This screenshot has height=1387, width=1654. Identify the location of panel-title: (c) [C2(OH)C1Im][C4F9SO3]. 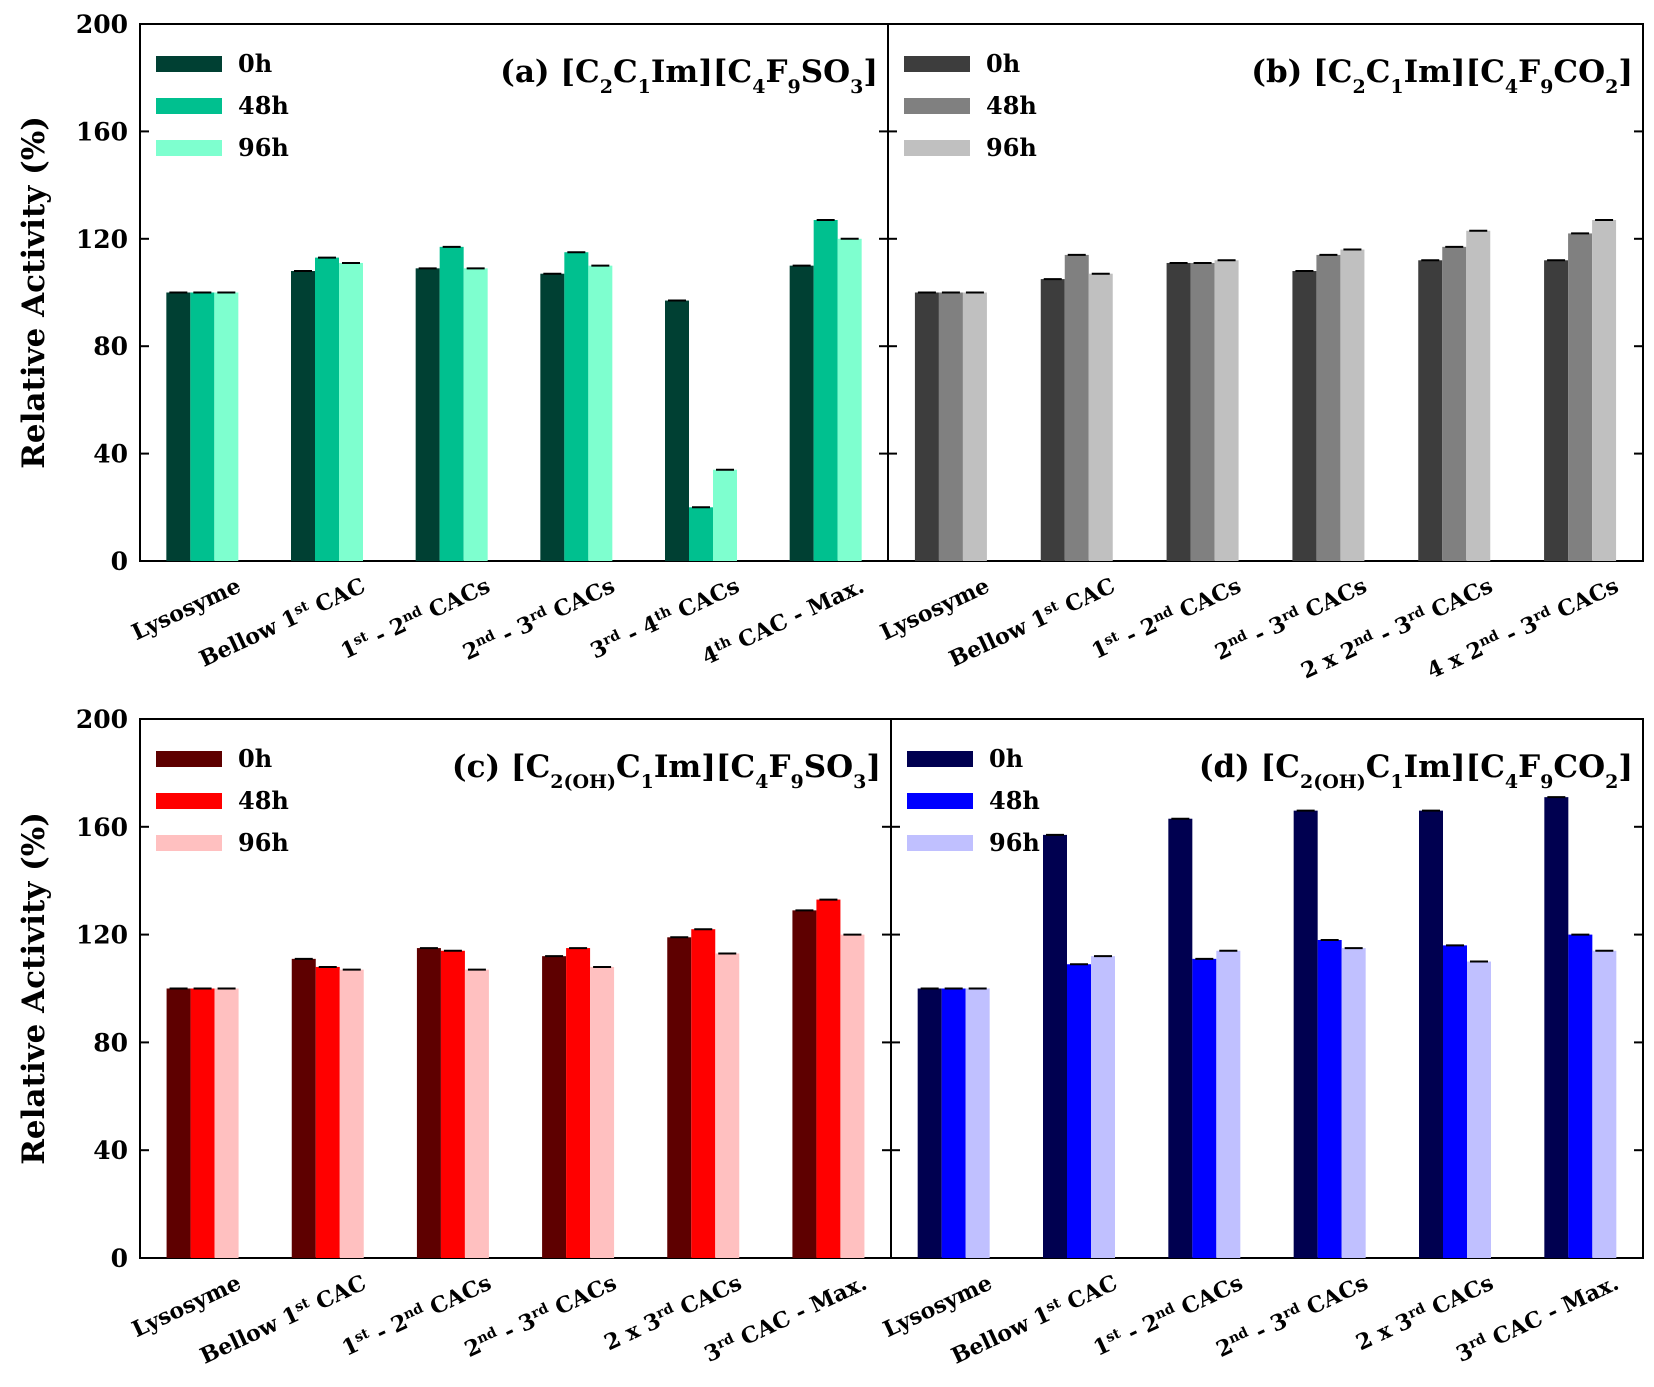
(666, 771).